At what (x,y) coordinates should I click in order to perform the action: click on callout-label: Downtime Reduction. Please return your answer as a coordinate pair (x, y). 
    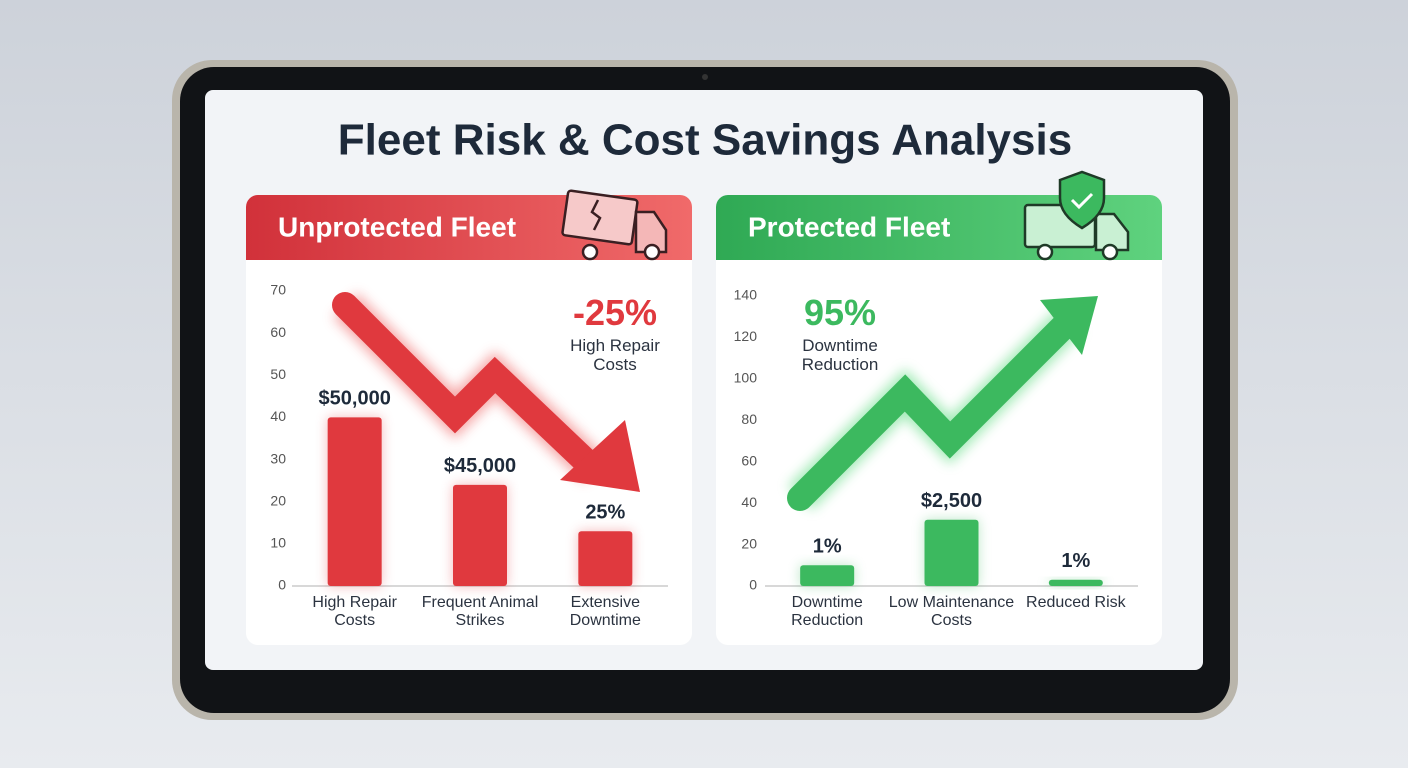
    Looking at the image, I should click on (840, 355).